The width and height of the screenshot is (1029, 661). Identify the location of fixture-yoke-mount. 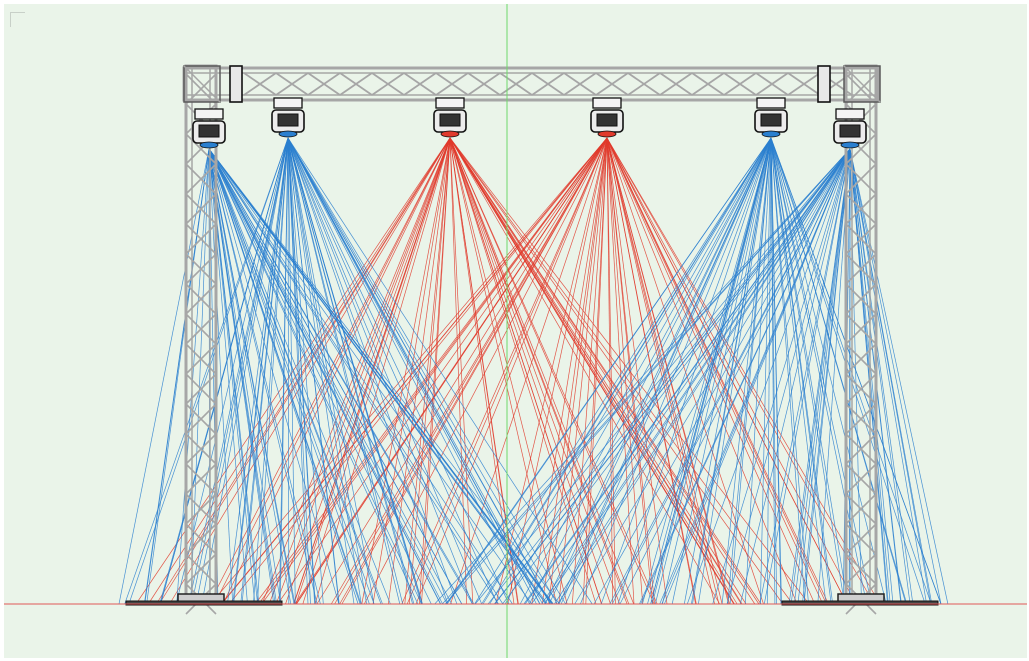
(607, 103).